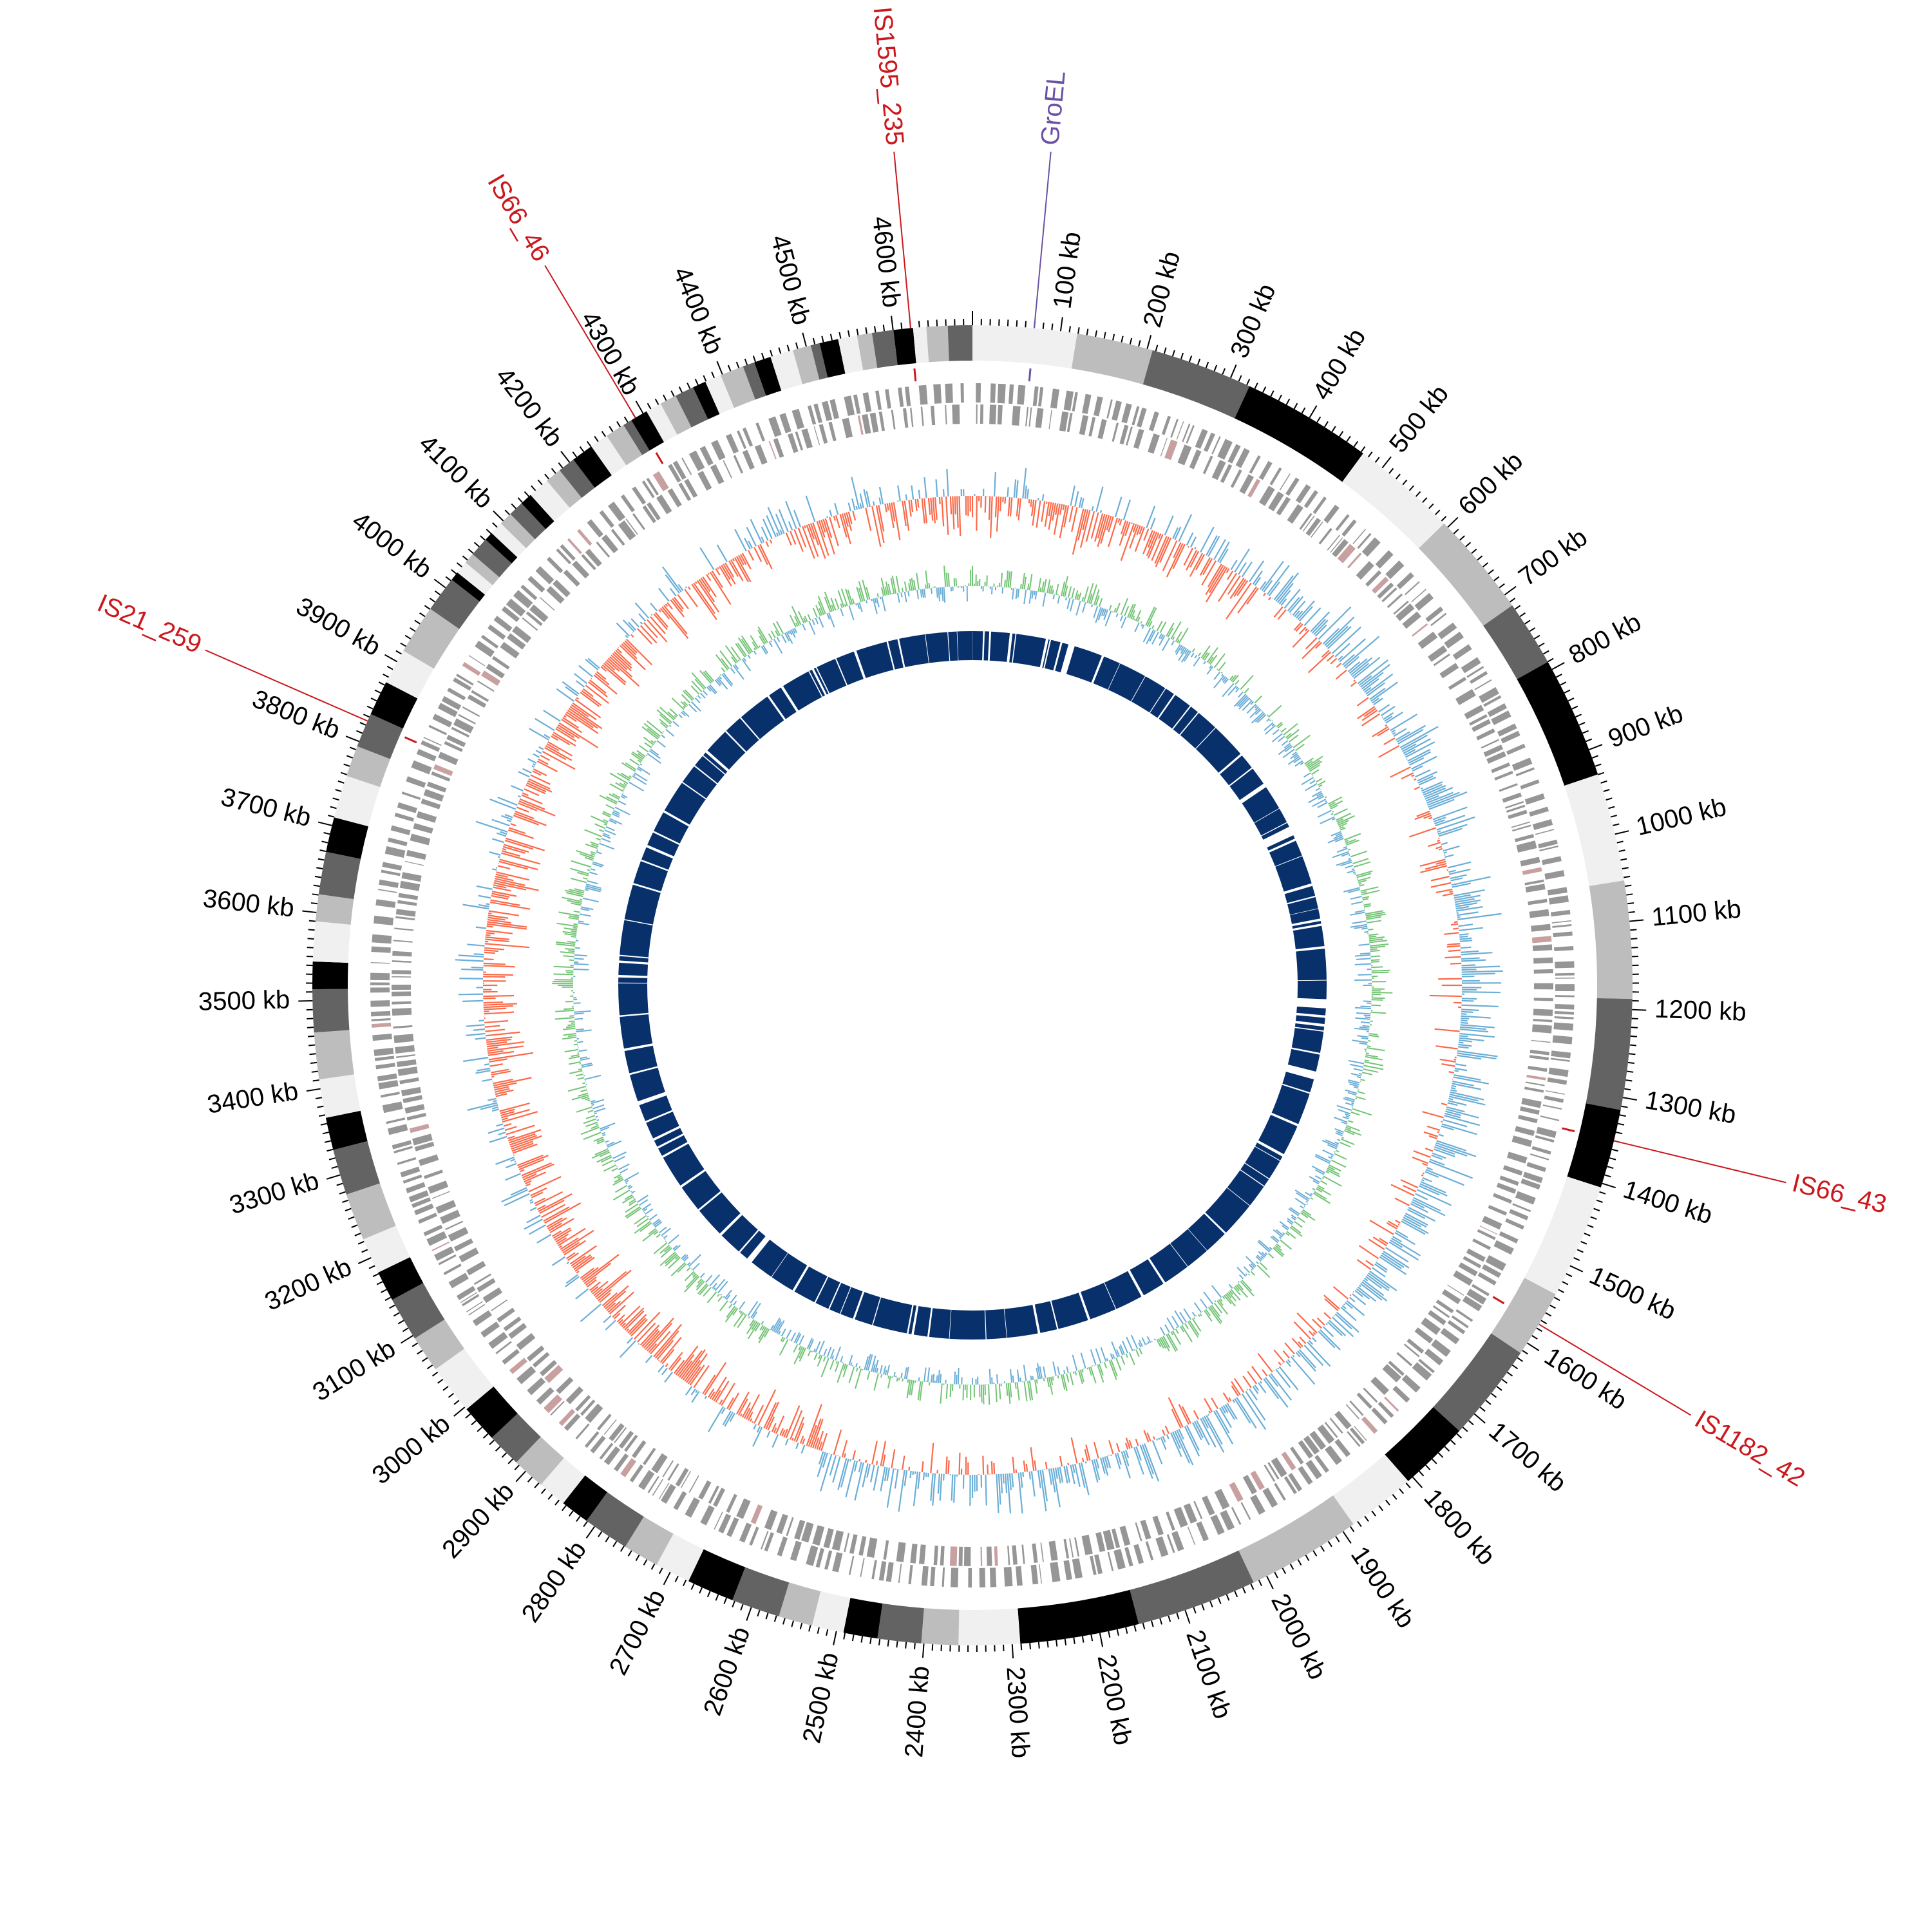 The height and width of the screenshot is (1932, 1932). What do you see at coordinates (330, 975) in the screenshot?
I see `karyotype-band` at bounding box center [330, 975].